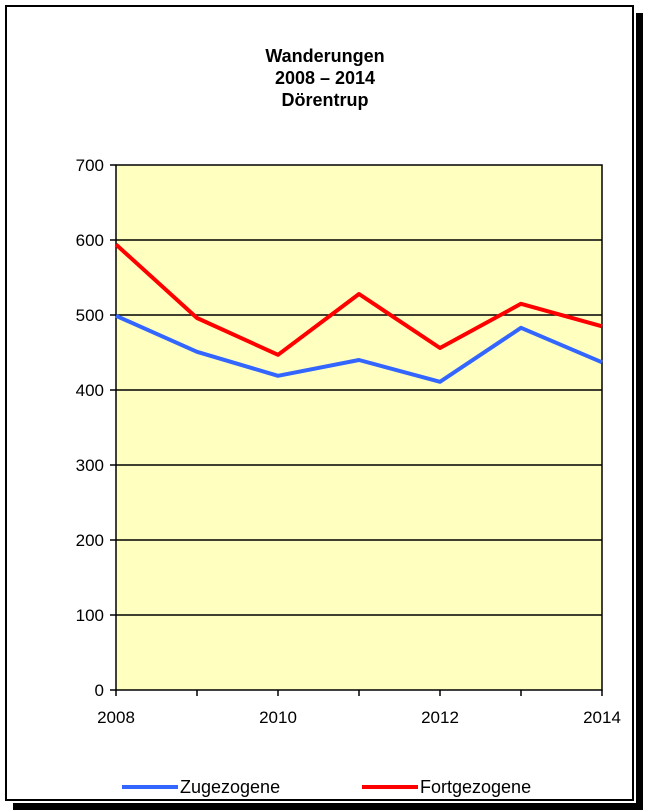 Image resolution: width=650 pixels, height=812 pixels. What do you see at coordinates (639, 410) in the screenshot?
I see `frame-shadow-right` at bounding box center [639, 410].